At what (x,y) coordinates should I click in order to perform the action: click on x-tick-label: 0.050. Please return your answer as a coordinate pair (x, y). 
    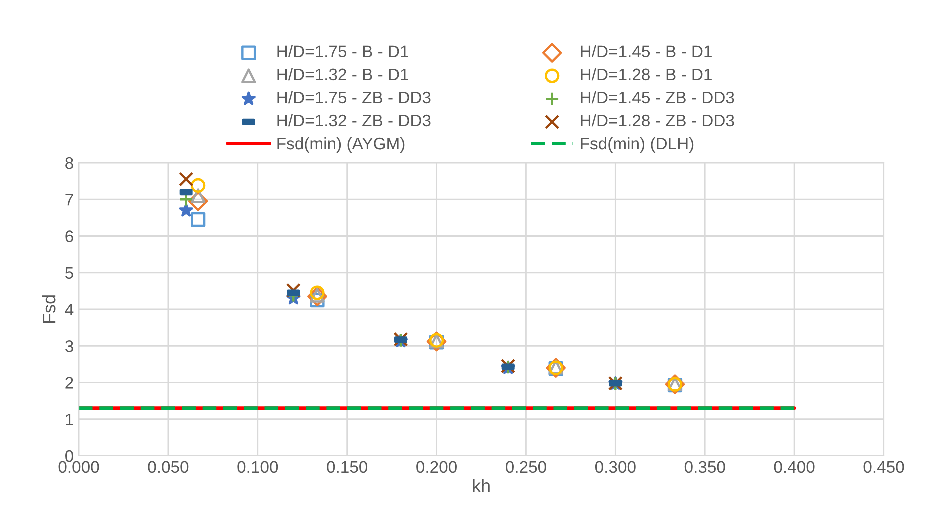
    Looking at the image, I should click on (168, 467).